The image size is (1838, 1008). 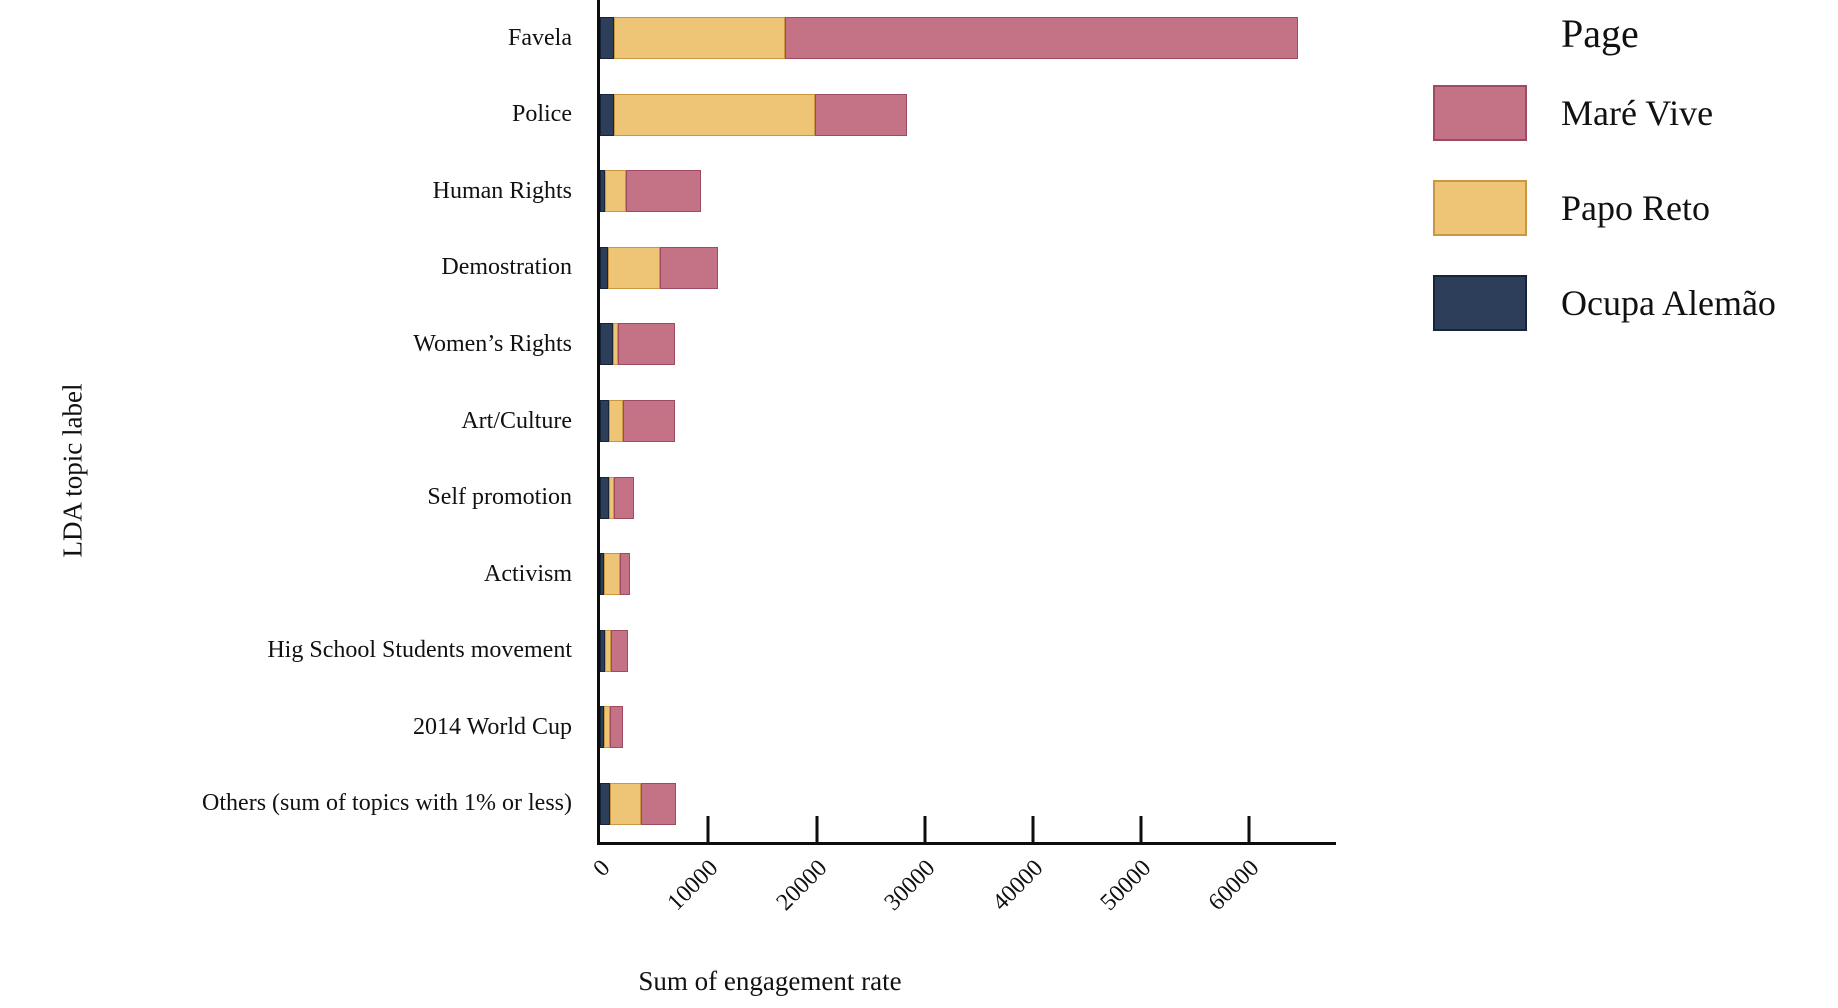 I want to click on legend-item: Maré Vive, so click(x=1633, y=113).